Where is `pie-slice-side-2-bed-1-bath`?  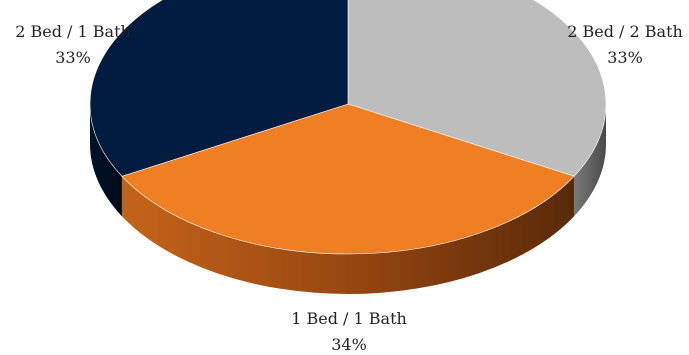
pie-slice-side-2-bed-1-bath is located at coordinates (106, 160).